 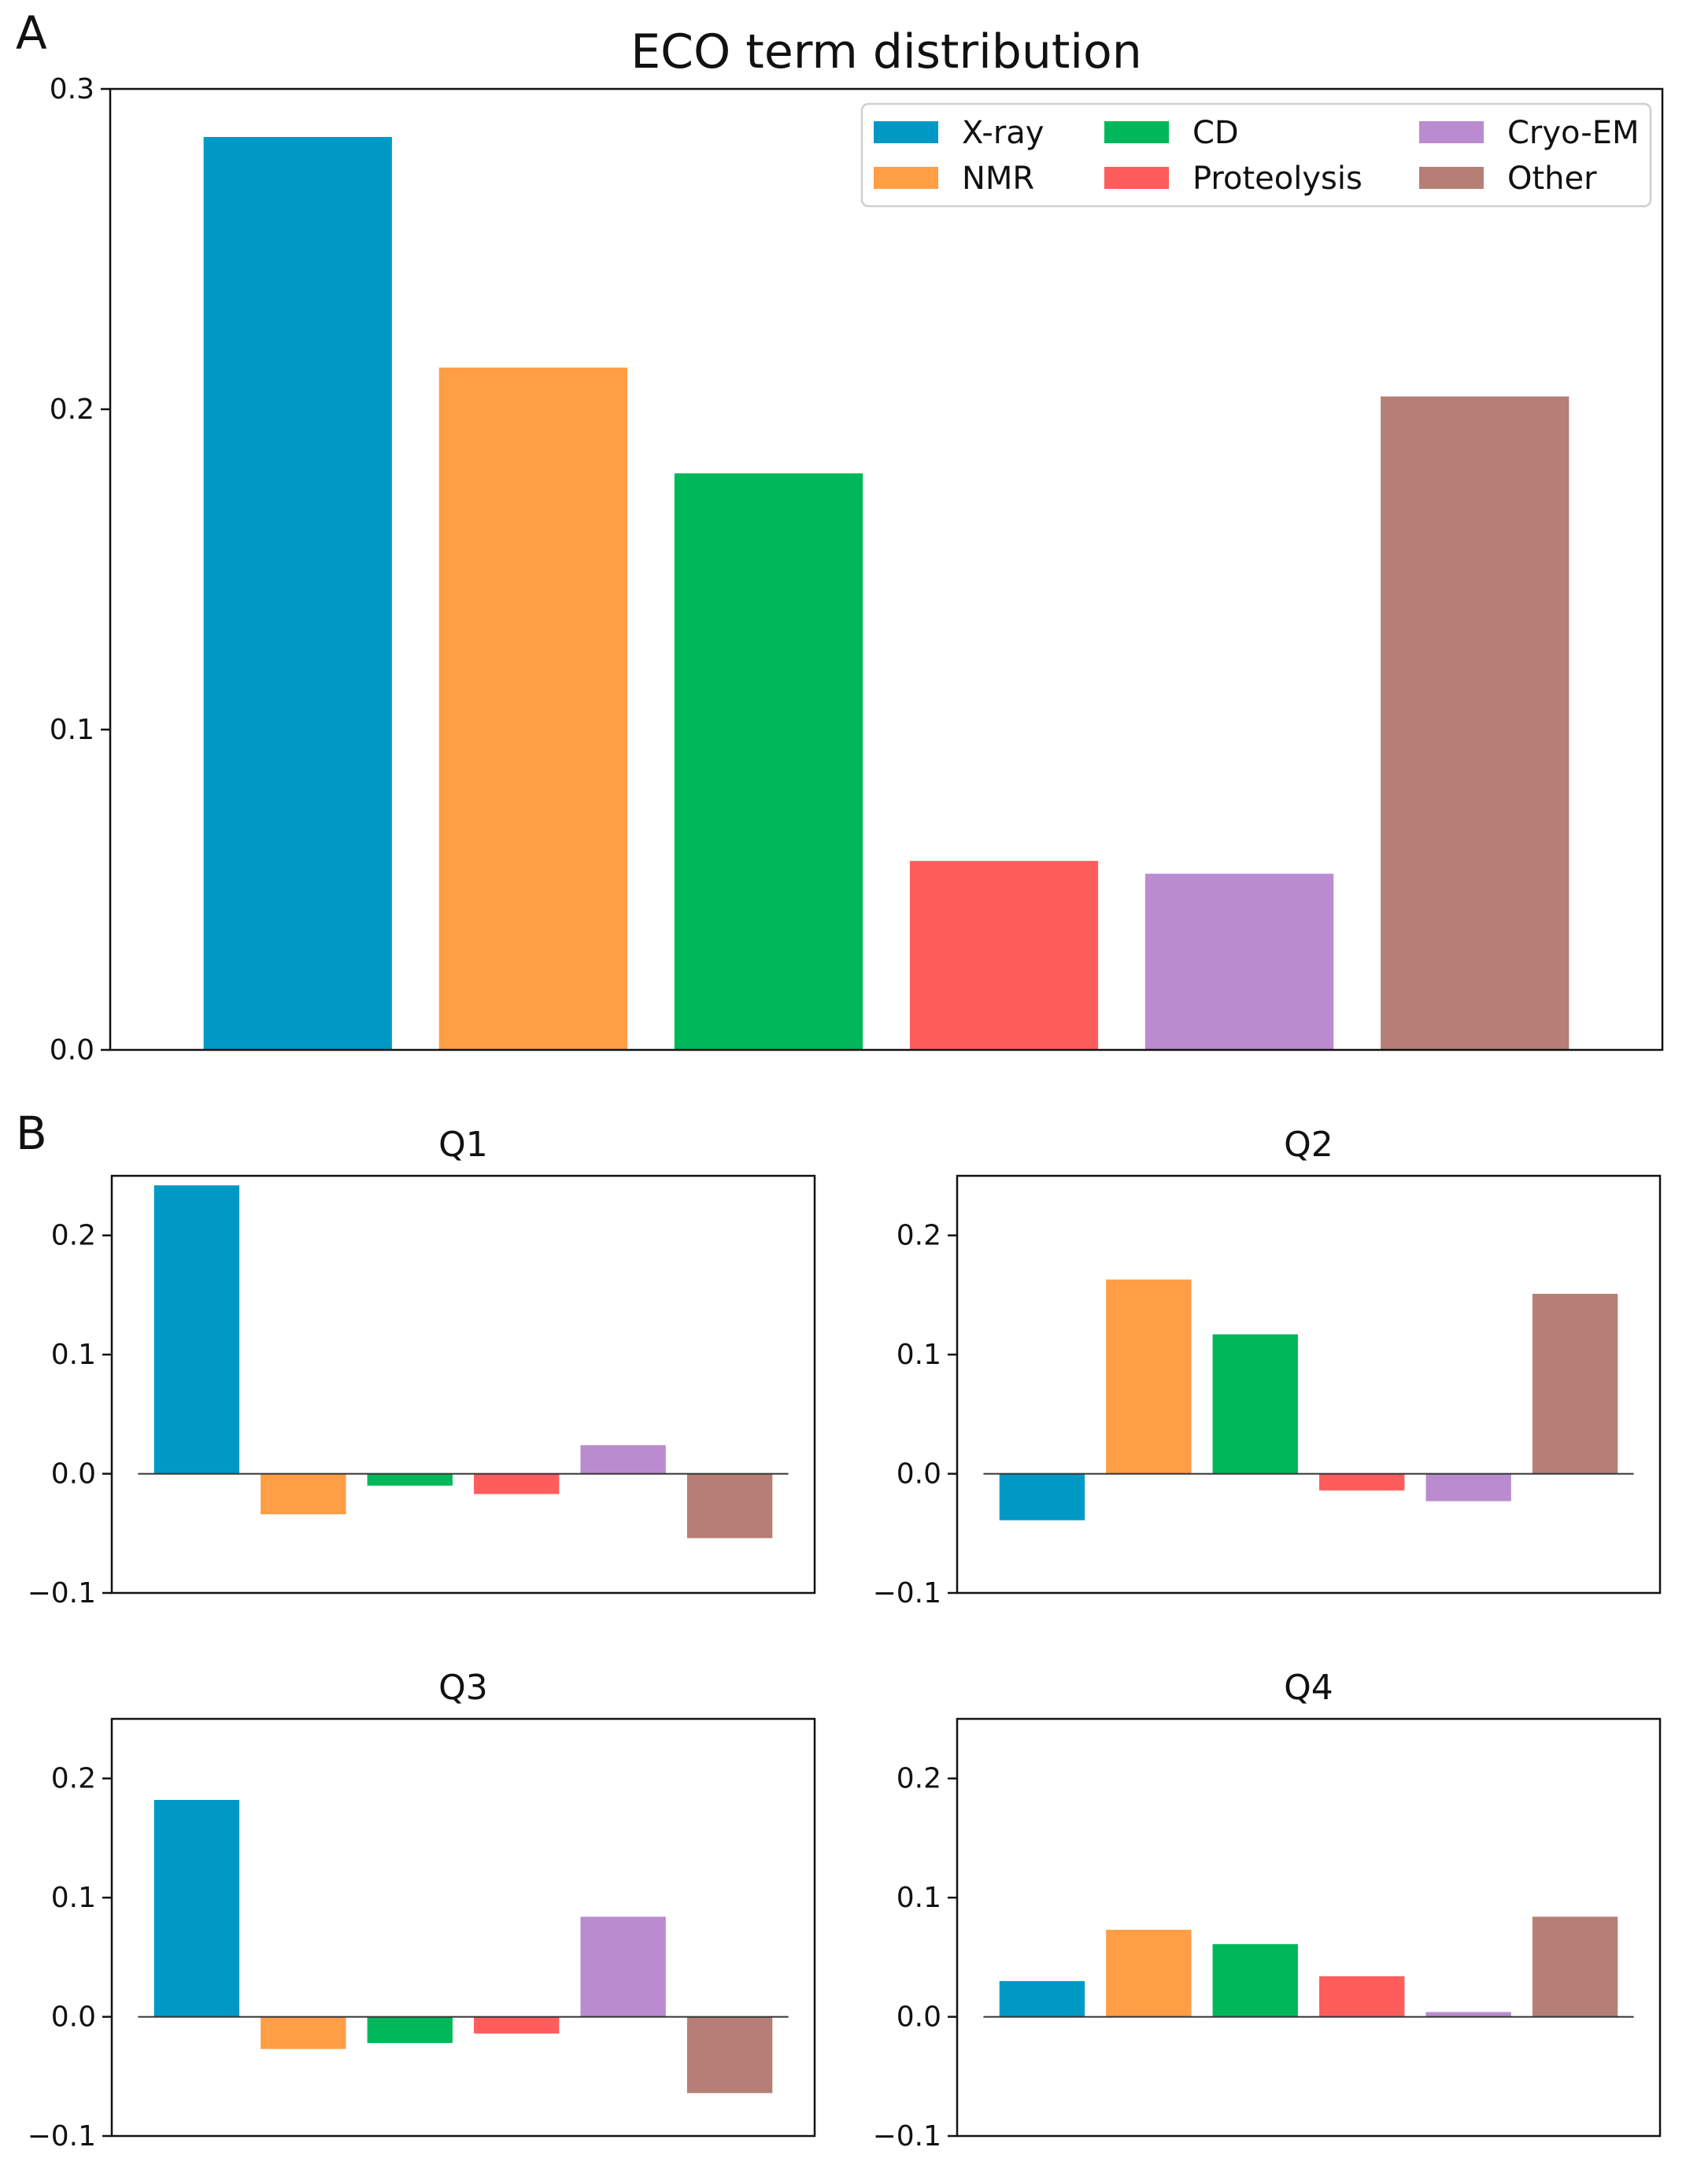 What do you see at coordinates (1451, 178) in the screenshot?
I see `legend-swatch-other` at bounding box center [1451, 178].